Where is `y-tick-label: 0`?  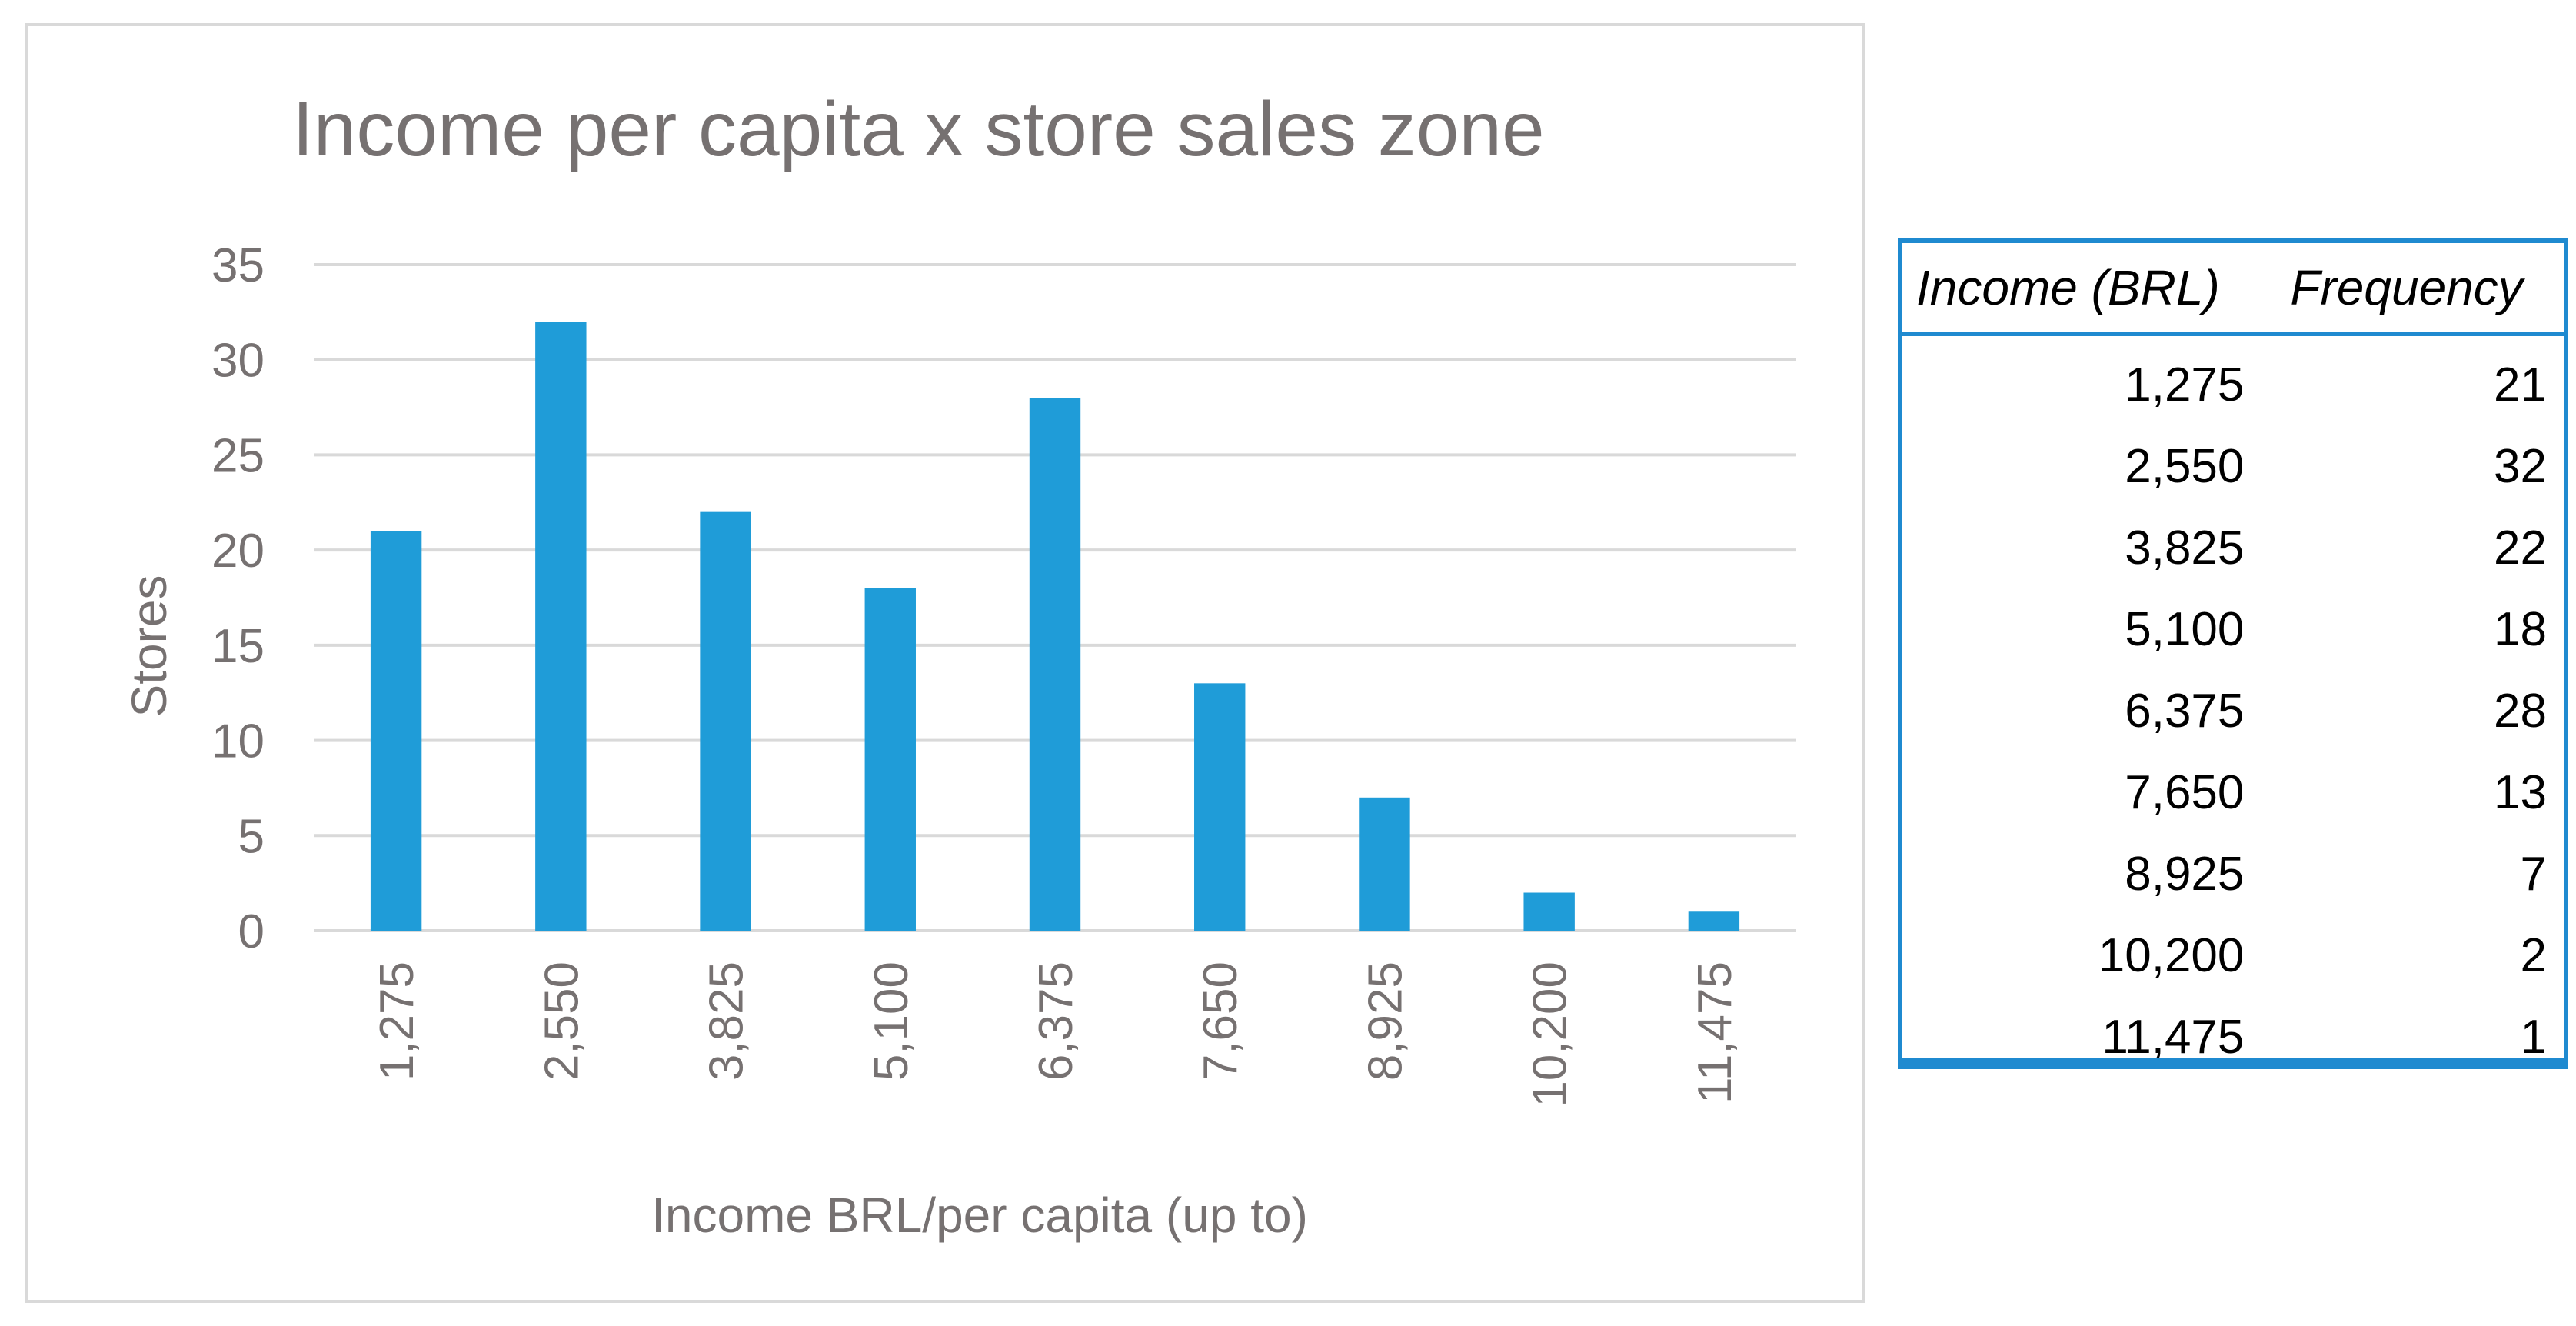 y-tick-label: 0 is located at coordinates (252, 932).